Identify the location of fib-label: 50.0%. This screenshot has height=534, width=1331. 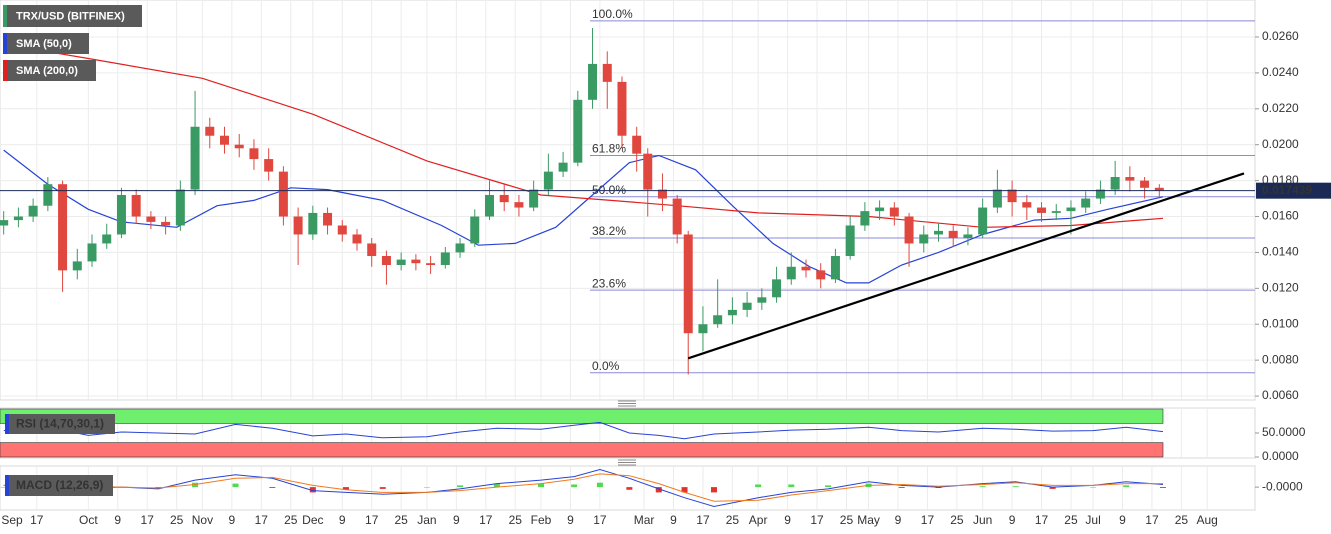
(609, 190).